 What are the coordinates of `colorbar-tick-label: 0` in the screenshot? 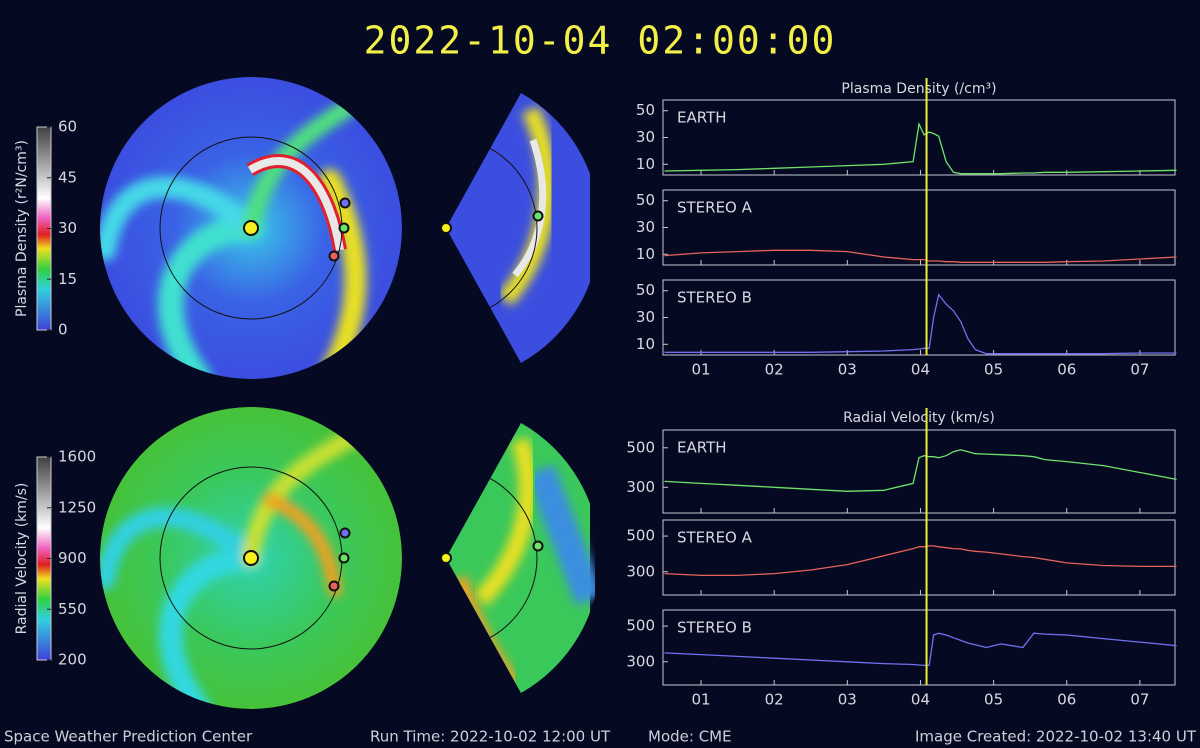 It's located at (63, 330).